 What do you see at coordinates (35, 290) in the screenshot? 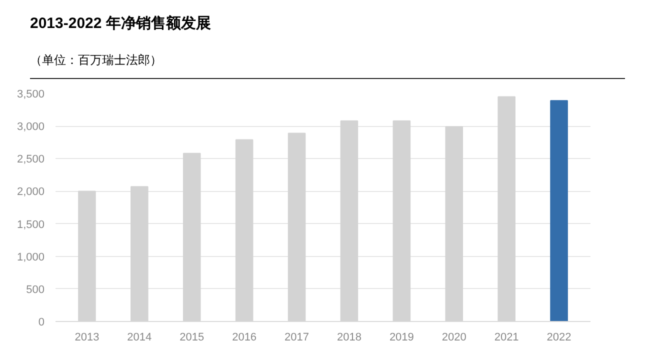
I see `y-tick-label: 500` at bounding box center [35, 290].